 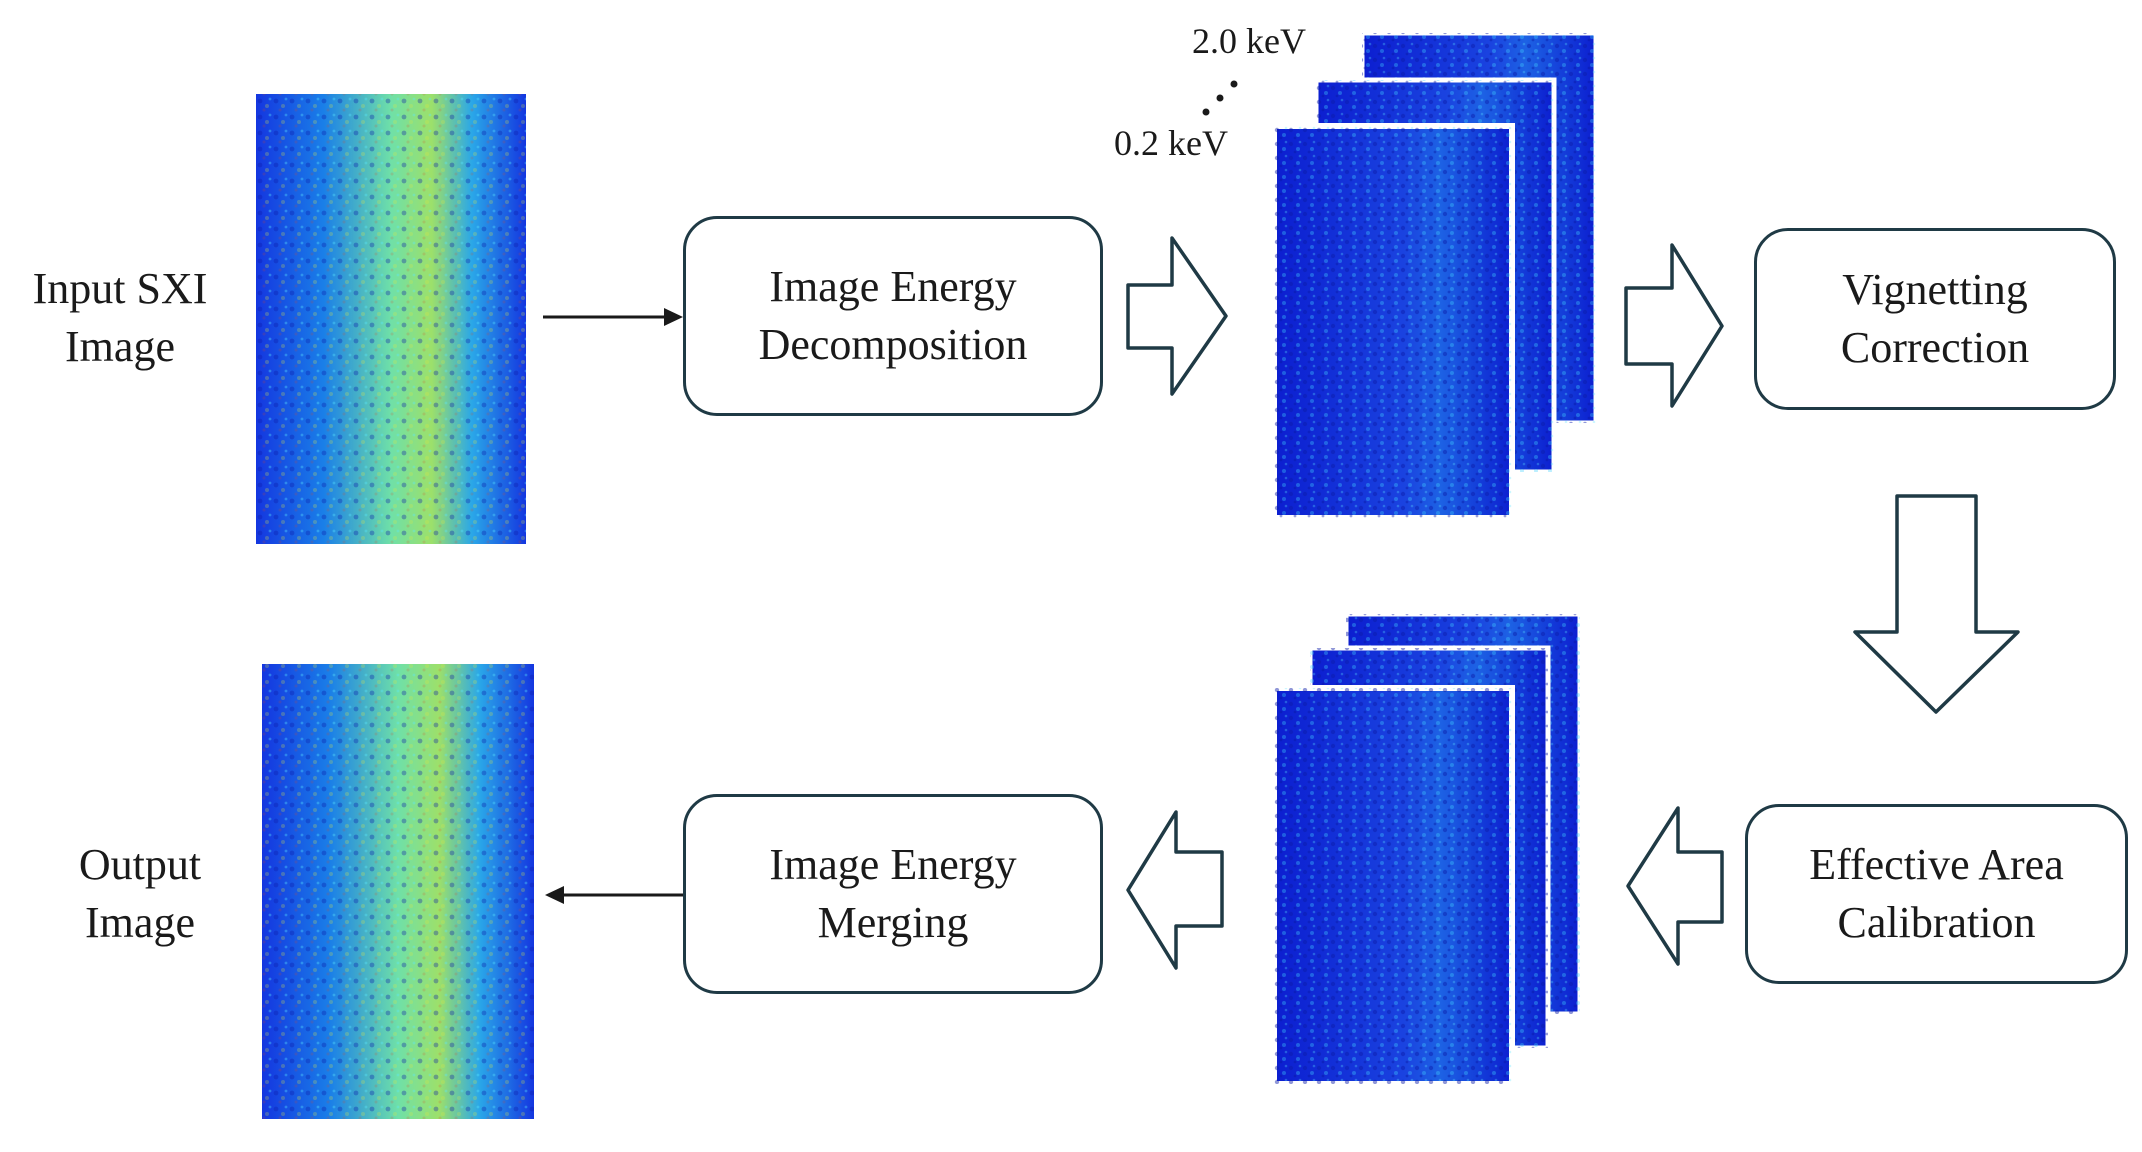 What do you see at coordinates (120, 317) in the screenshot?
I see `input-image-label: Input SXI Image` at bounding box center [120, 317].